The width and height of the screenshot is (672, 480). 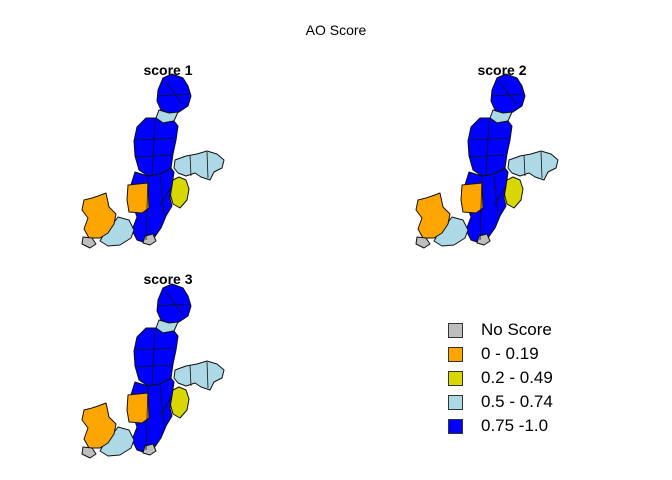 What do you see at coordinates (515, 425) in the screenshot?
I see `legend-label-0.75-1.0: 0.75 -1.0` at bounding box center [515, 425].